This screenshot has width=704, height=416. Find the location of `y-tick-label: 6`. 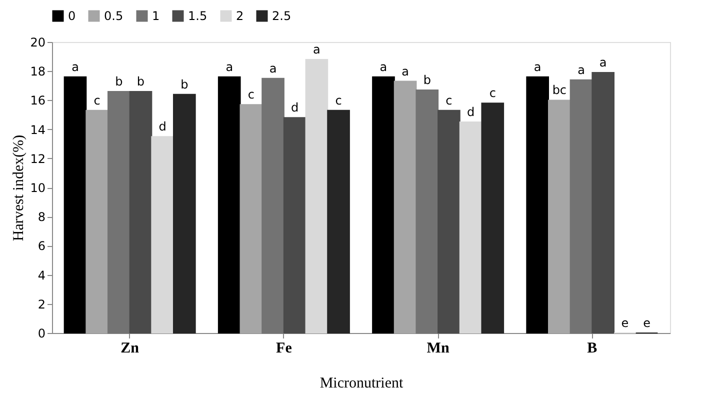

y-tick-label: 6 is located at coordinates (42, 246).